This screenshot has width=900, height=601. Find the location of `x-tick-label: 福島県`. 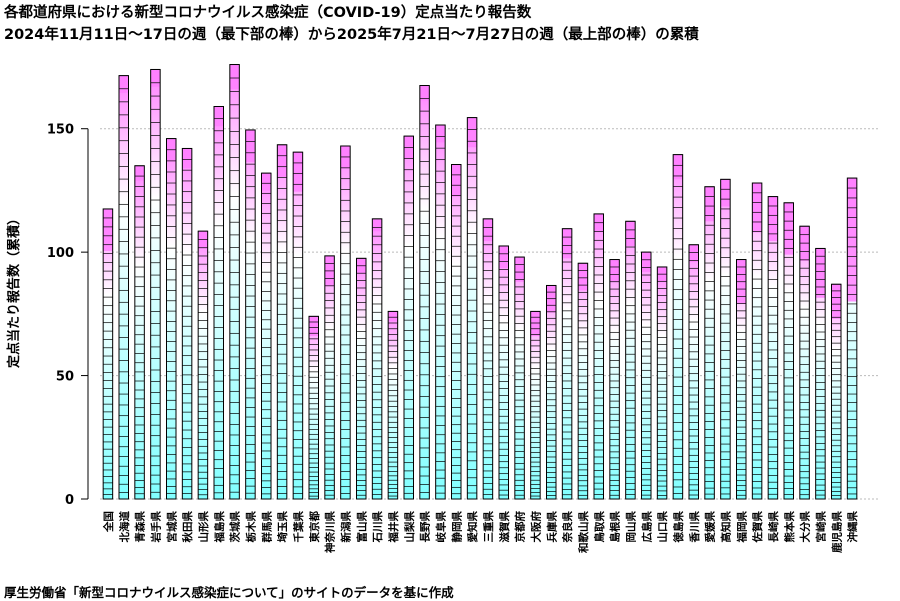

x-tick-label: 福島県 is located at coordinates (219, 527).